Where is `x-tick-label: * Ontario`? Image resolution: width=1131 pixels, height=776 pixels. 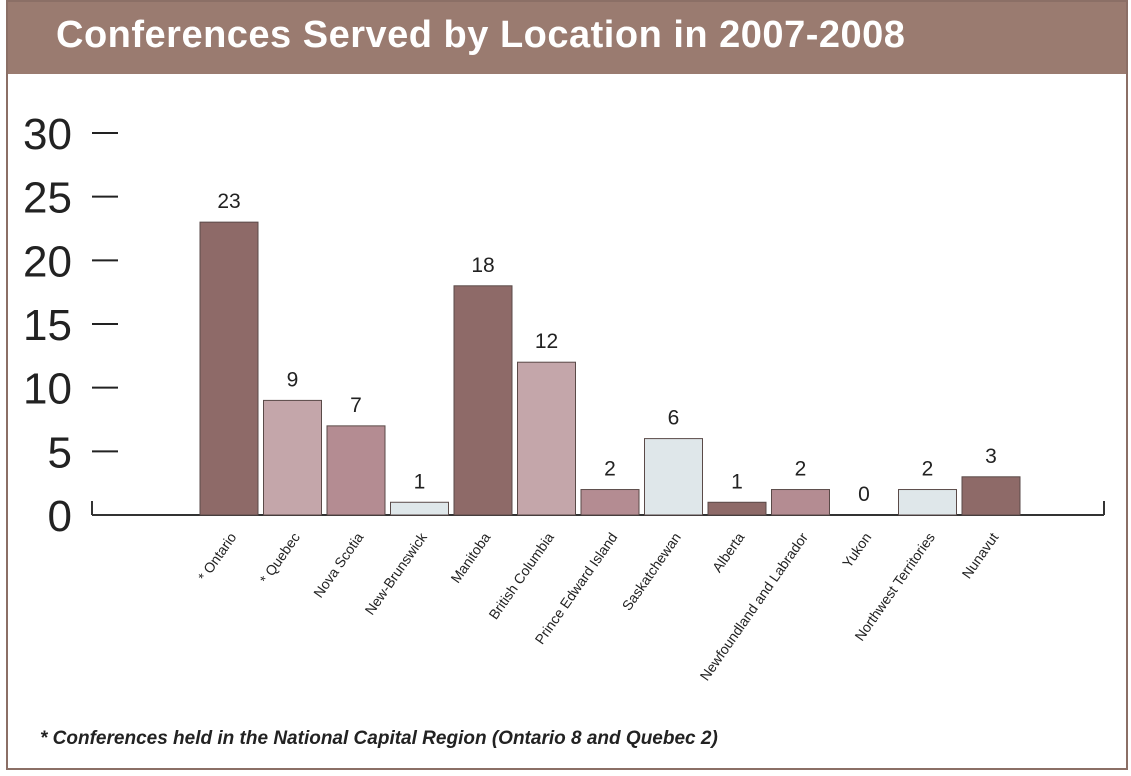
x-tick-label: * Ontario is located at coordinates (217, 556).